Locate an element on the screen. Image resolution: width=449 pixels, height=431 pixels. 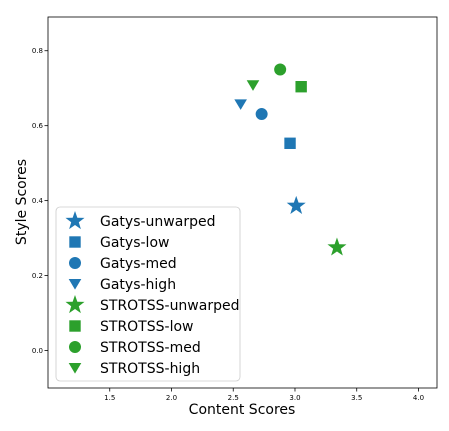
legend-label: STROTSS-low is located at coordinates (146, 327).